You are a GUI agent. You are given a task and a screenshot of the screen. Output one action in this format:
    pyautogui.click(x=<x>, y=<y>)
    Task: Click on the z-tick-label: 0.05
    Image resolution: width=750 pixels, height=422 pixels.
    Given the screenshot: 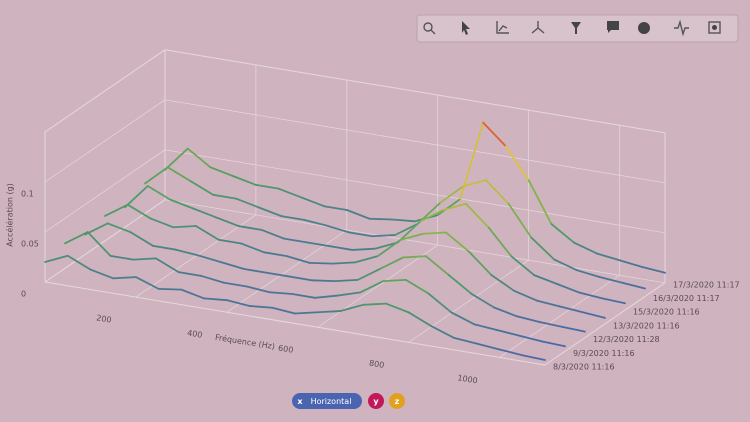 What is the action you would take?
    pyautogui.click(x=30, y=244)
    